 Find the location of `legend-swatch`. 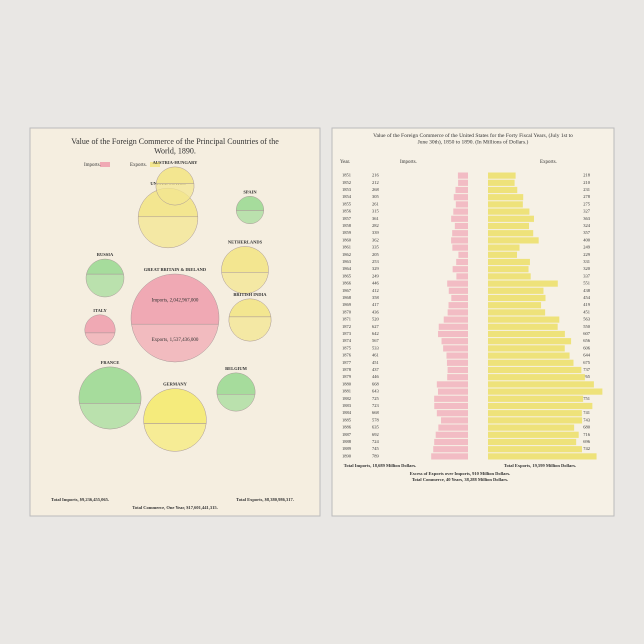

legend-swatch is located at coordinates (105, 164).